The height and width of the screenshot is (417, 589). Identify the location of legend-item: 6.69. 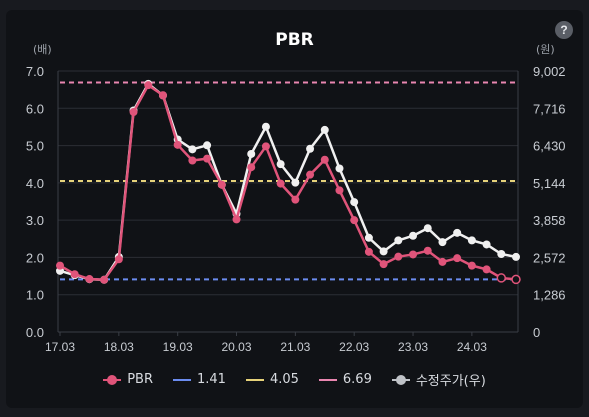
(345, 379).